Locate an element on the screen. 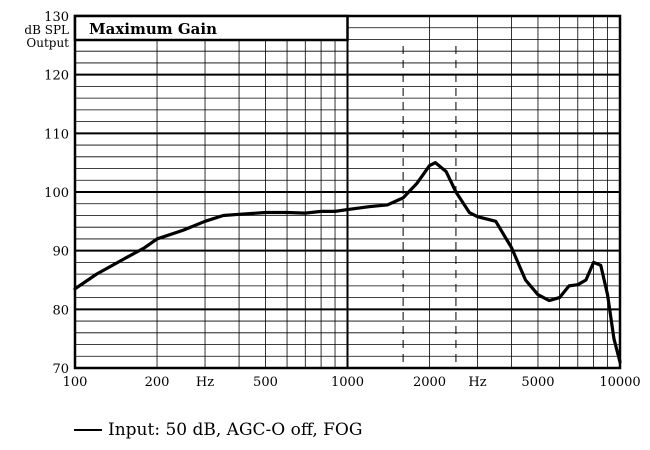 The image size is (650, 450). y-tick-label: 90 is located at coordinates (60, 252).